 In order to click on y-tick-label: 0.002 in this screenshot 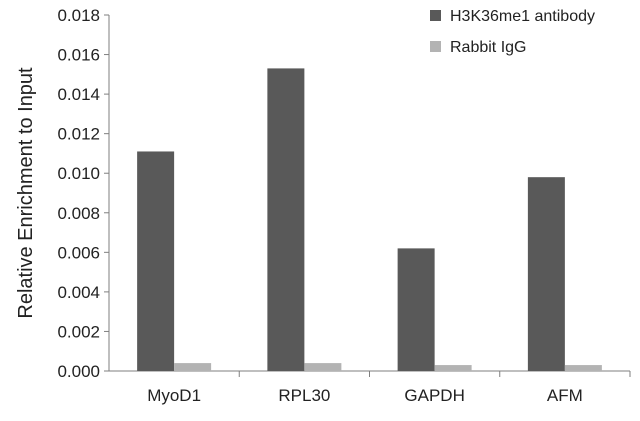, I will do `click(78, 331)`.